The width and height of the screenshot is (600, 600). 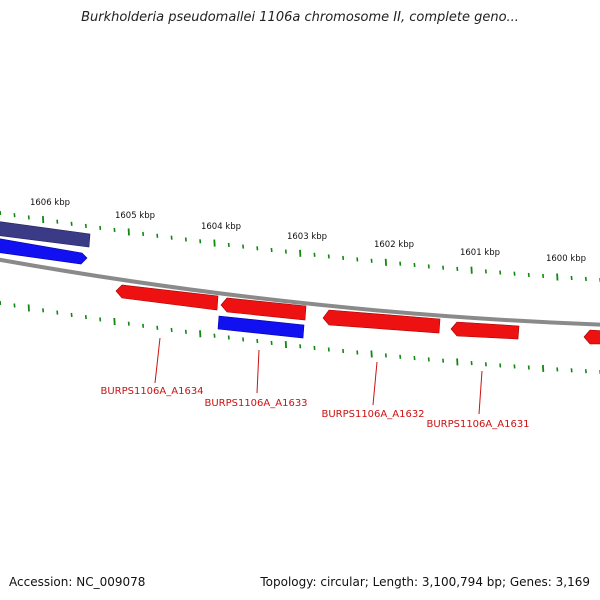 I want to click on gene-label-a1632: BURPS1106A_A1632, so click(x=372, y=414).